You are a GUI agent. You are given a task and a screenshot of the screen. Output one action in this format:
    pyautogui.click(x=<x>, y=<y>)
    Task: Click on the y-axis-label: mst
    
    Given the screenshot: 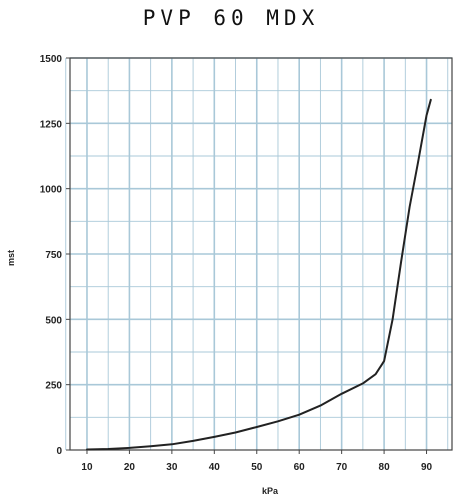 What is the action you would take?
    pyautogui.click(x=11, y=258)
    